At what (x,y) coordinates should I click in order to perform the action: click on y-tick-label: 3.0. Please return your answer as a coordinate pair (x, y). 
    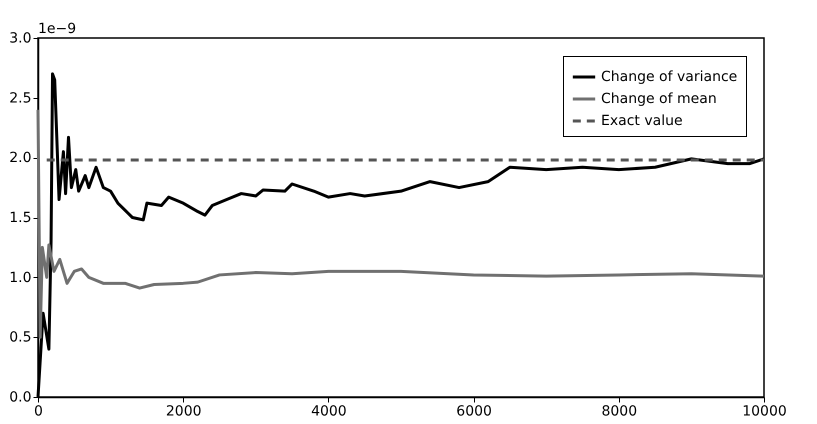
    Looking at the image, I should click on (20, 38).